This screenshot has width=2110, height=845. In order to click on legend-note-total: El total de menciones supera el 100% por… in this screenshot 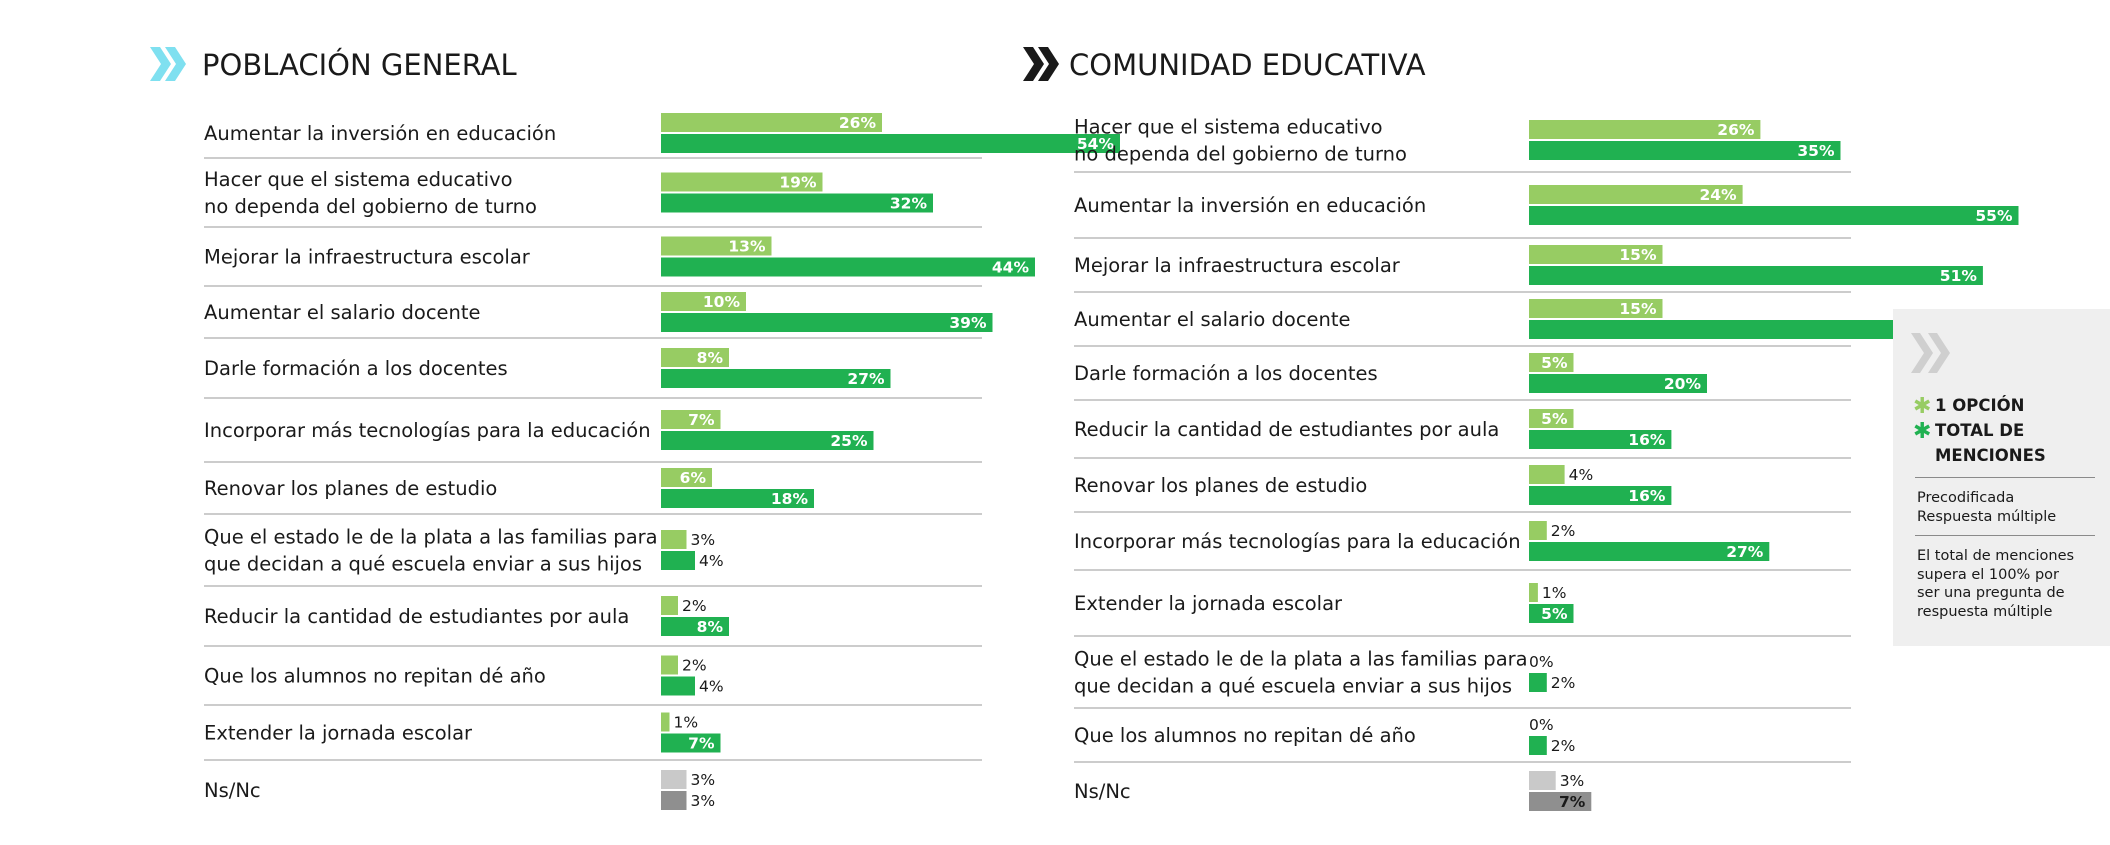, I will do `click(2007, 584)`.